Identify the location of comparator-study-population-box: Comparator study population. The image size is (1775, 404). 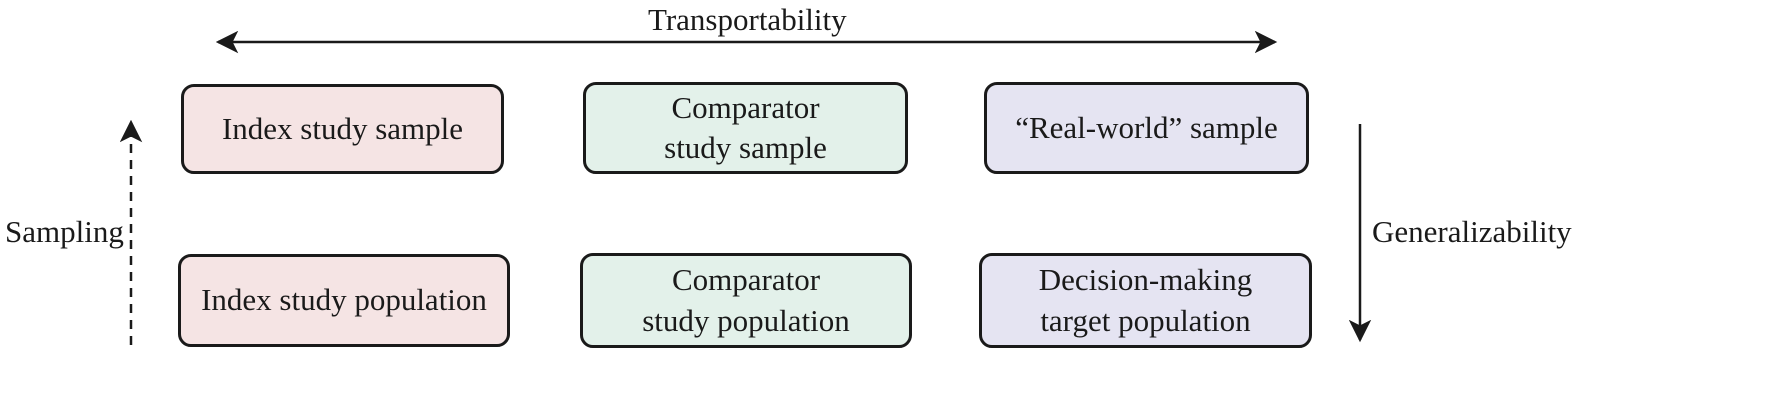
(746, 300).